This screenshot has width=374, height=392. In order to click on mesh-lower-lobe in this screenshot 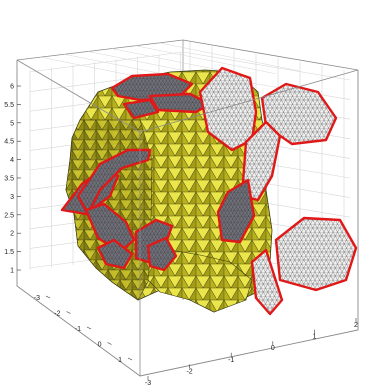, I will do `click(200, 281)`.